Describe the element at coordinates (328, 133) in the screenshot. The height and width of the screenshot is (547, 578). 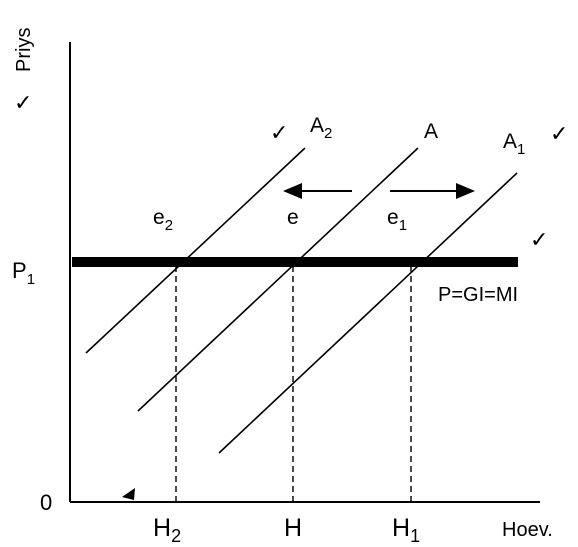
I see `supply-curve-a2-sub: 2` at that location.